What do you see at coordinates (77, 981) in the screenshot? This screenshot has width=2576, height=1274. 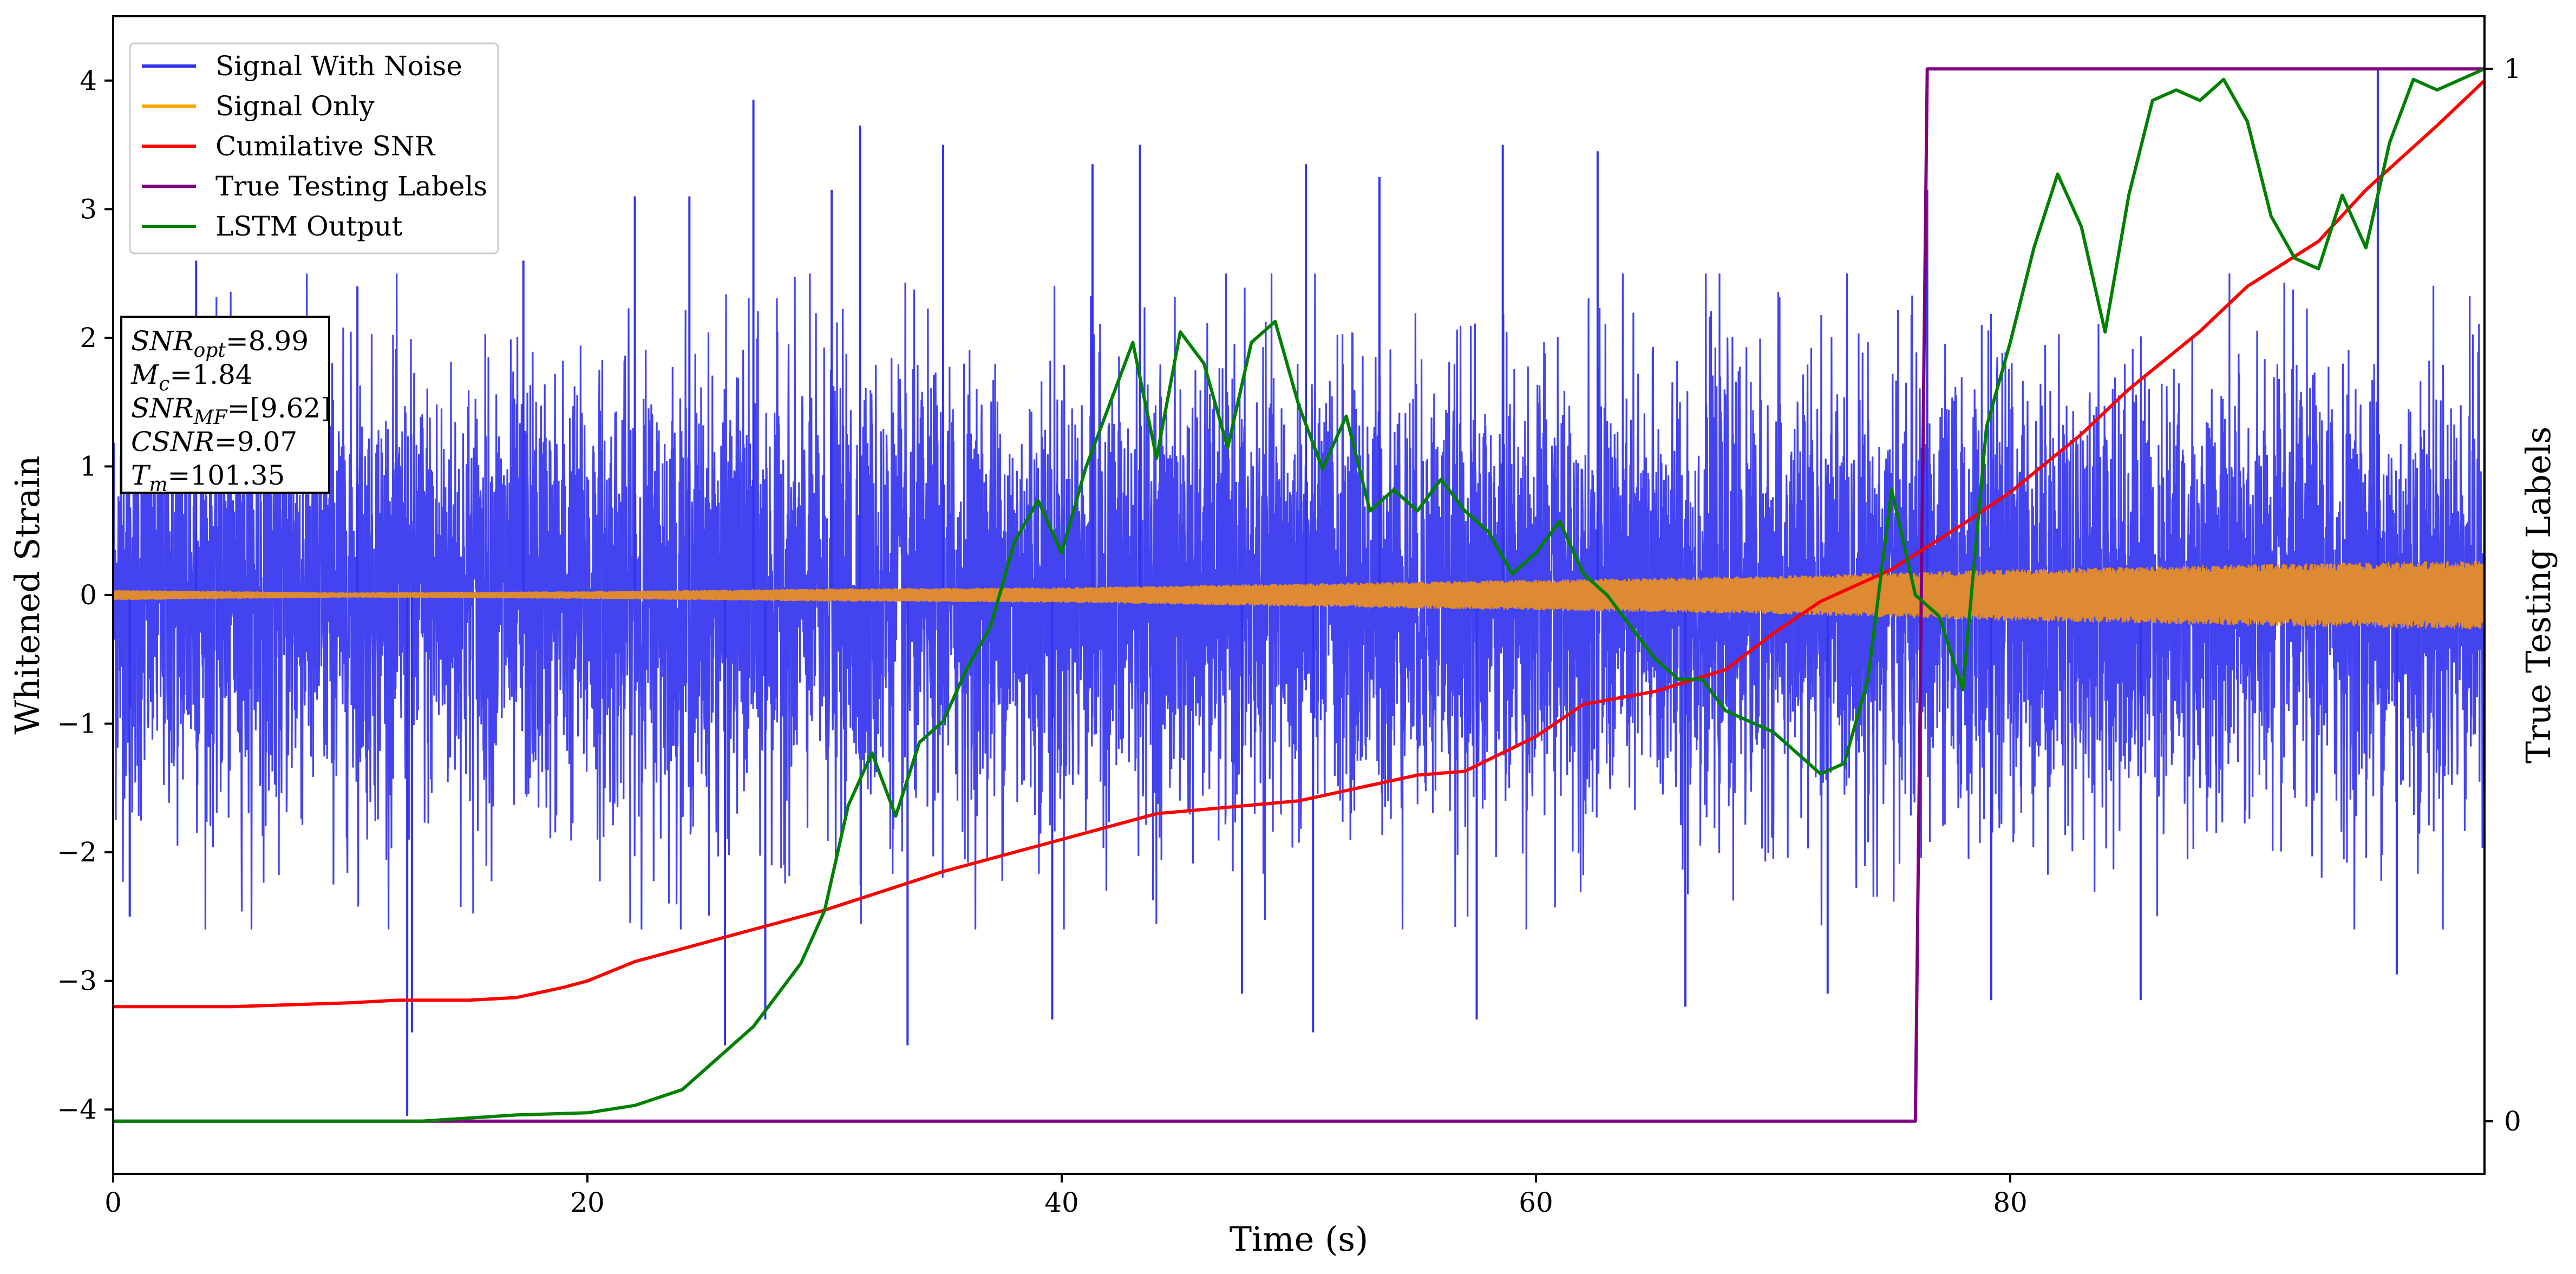 I see `y-tick-label: −3` at bounding box center [77, 981].